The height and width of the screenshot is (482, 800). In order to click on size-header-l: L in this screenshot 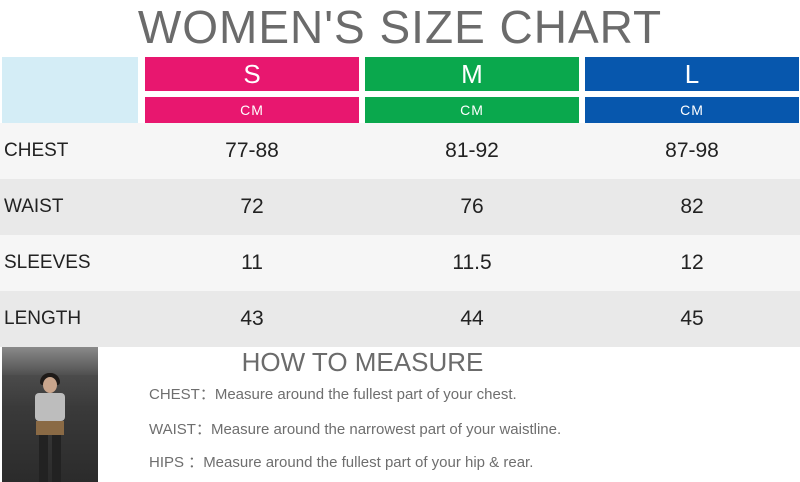, I will do `click(692, 74)`.